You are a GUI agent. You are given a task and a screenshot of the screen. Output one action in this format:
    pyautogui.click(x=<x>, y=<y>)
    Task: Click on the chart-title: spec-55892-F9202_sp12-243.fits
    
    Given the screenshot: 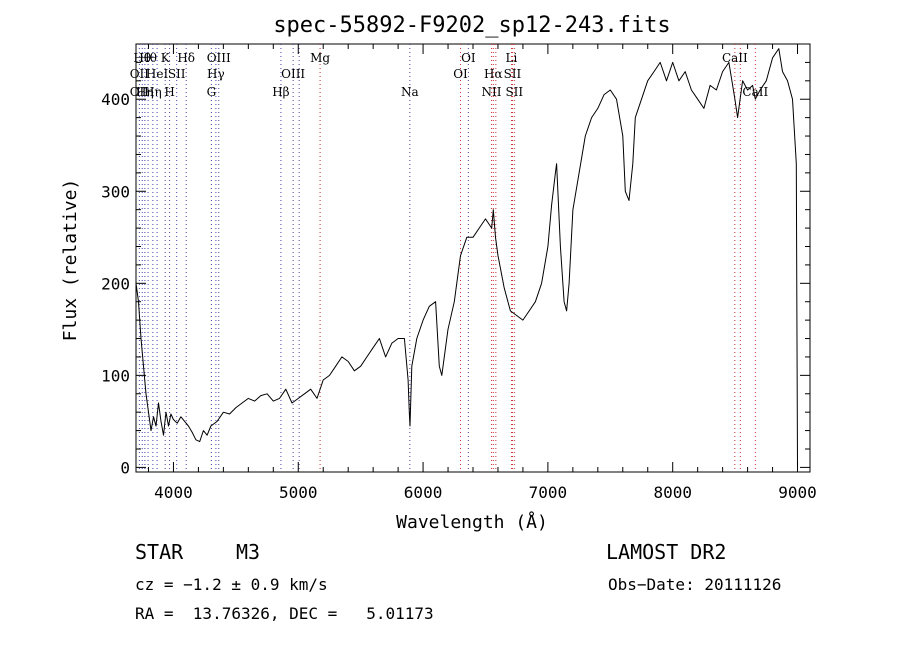 What is the action you would take?
    pyautogui.click(x=471, y=25)
    